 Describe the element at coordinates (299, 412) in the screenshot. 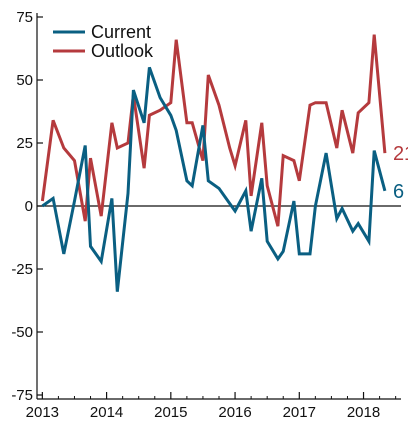

I see `x-tick-label: 2017` at that location.